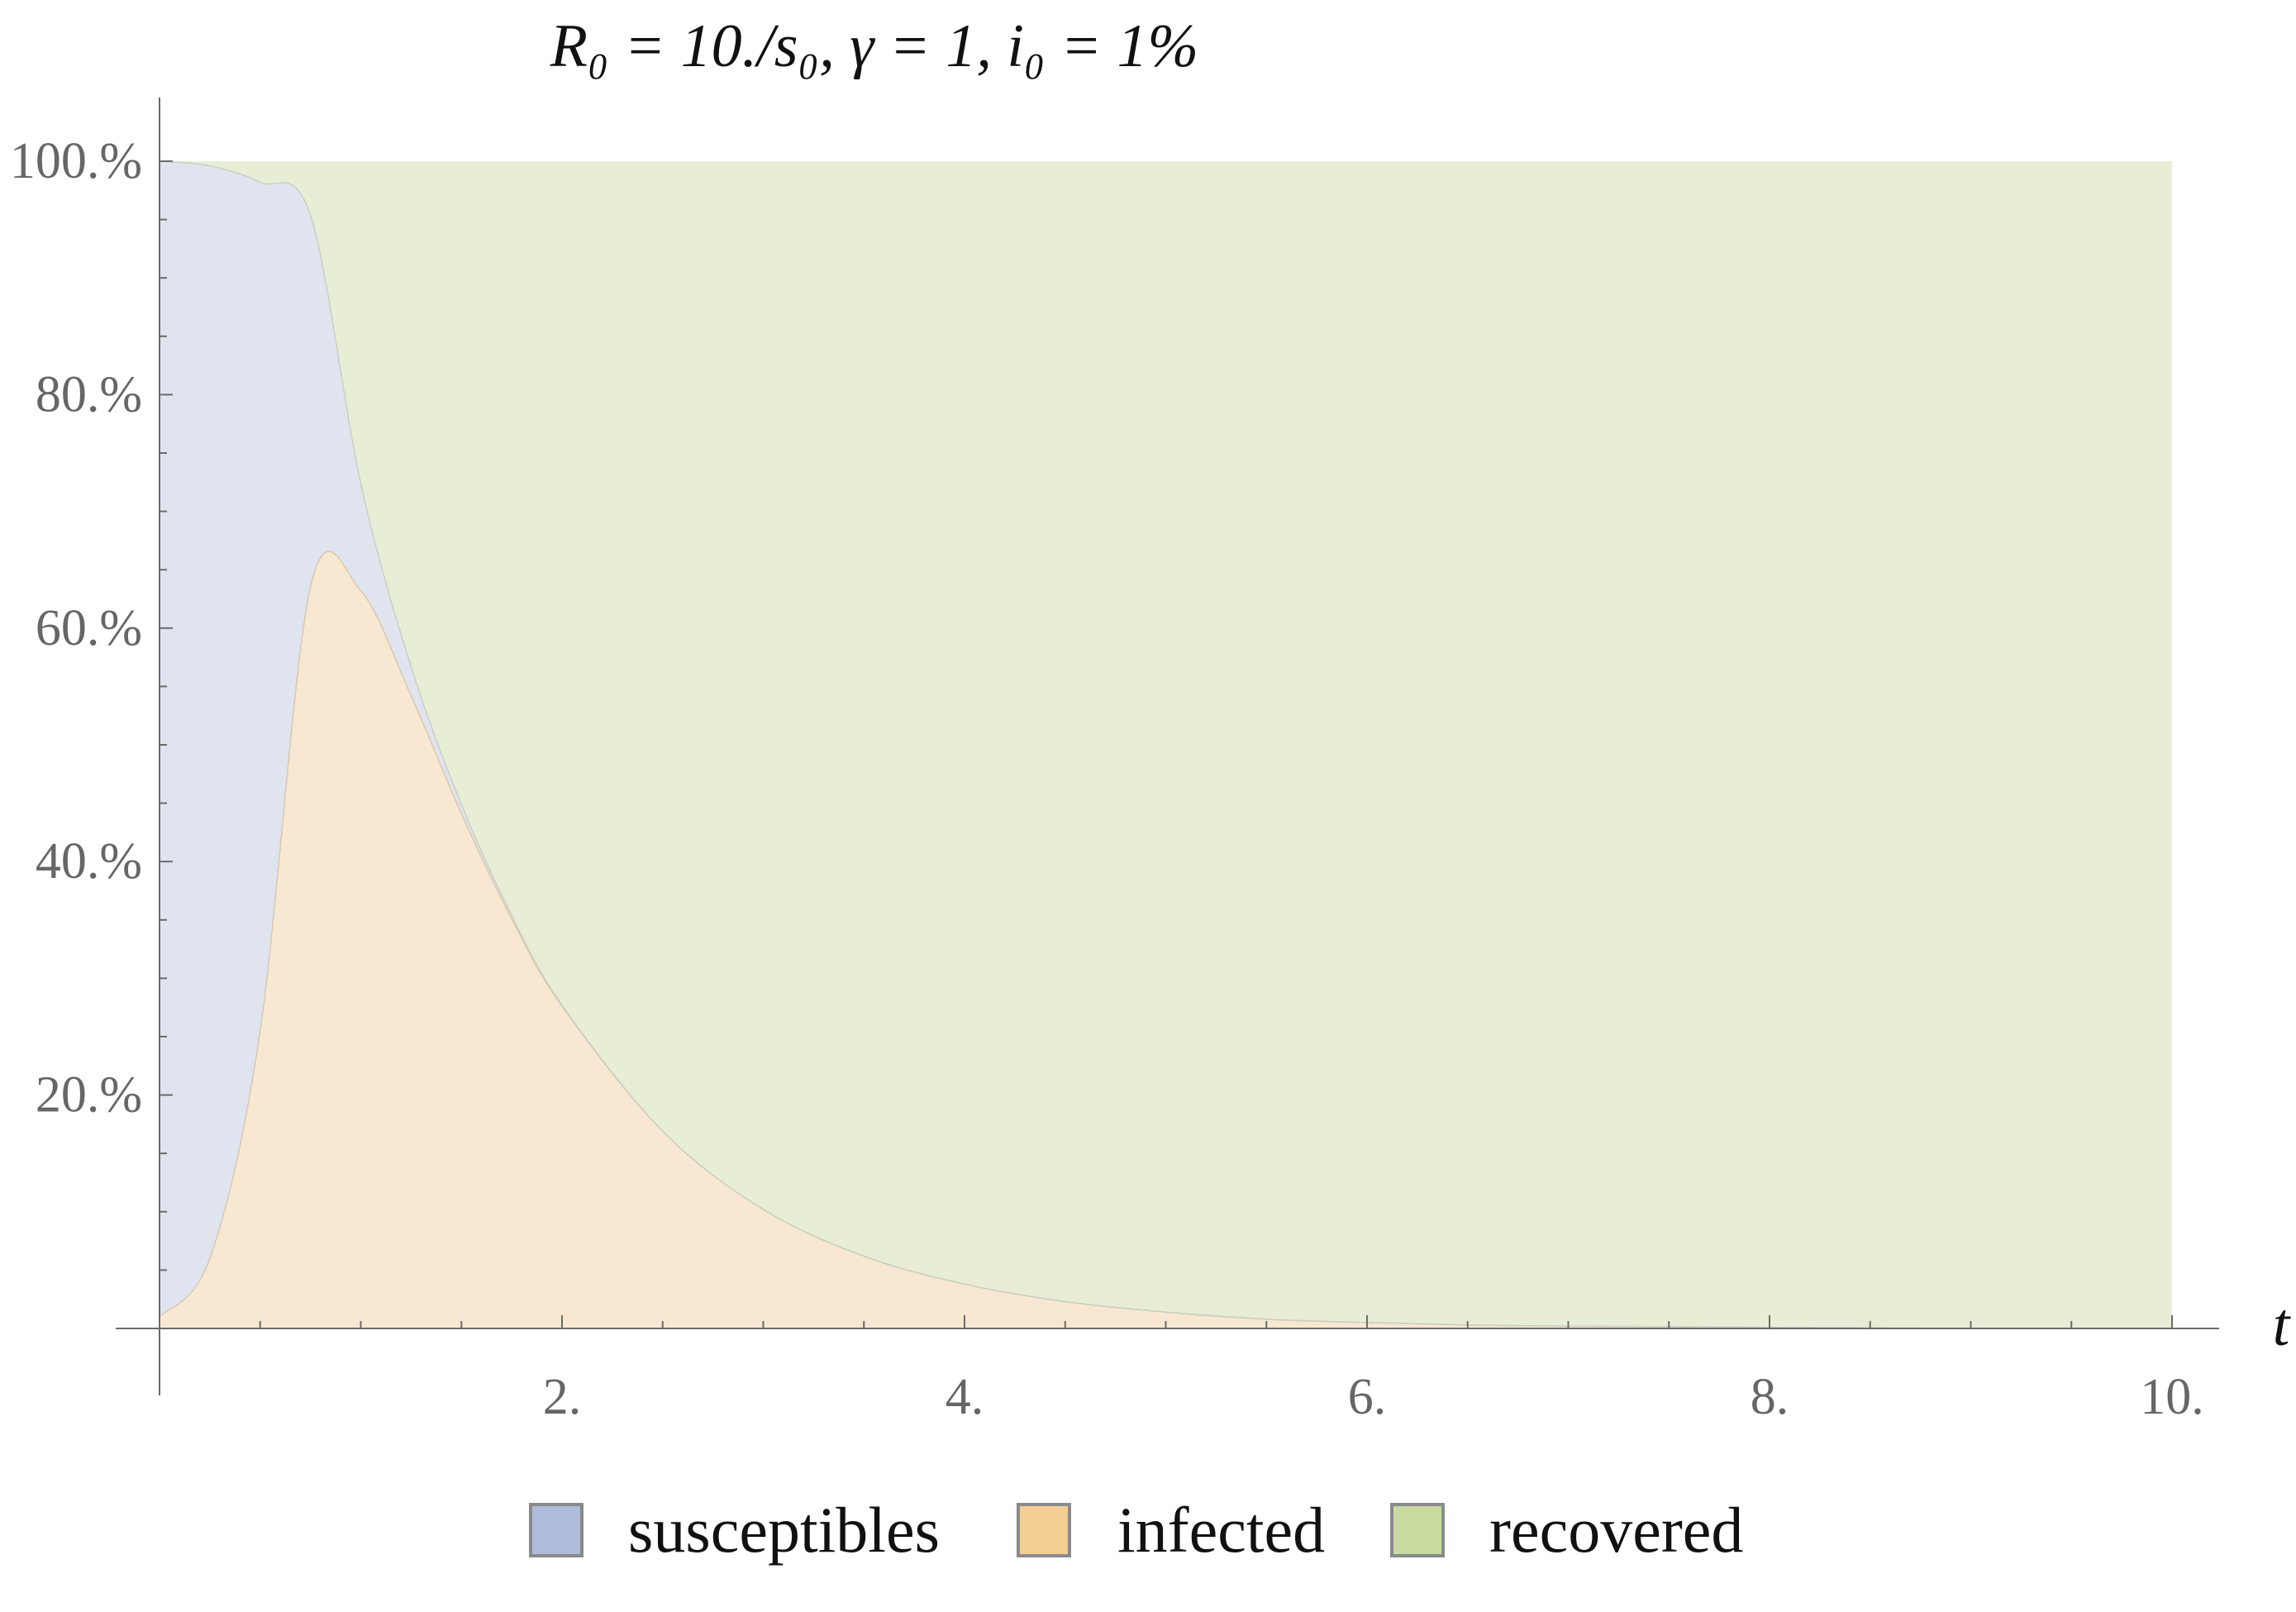 Image resolution: width=2296 pixels, height=1612 pixels. What do you see at coordinates (556, 1530) in the screenshot?
I see `legend-swatch-susceptibles` at bounding box center [556, 1530].